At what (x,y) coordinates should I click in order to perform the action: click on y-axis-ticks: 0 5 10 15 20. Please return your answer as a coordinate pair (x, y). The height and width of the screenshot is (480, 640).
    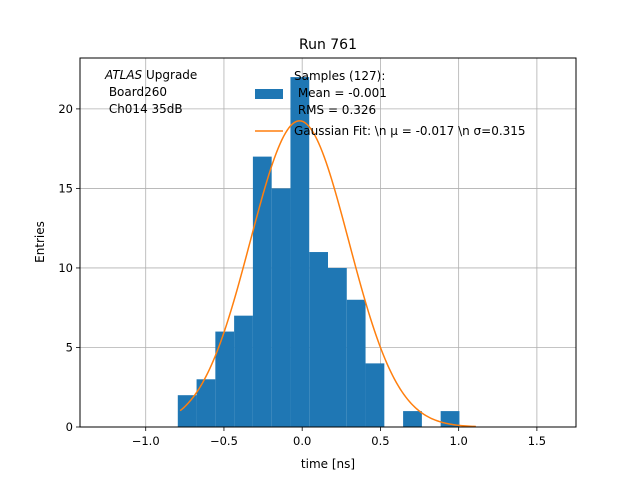
    Looking at the image, I should click on (69, 268).